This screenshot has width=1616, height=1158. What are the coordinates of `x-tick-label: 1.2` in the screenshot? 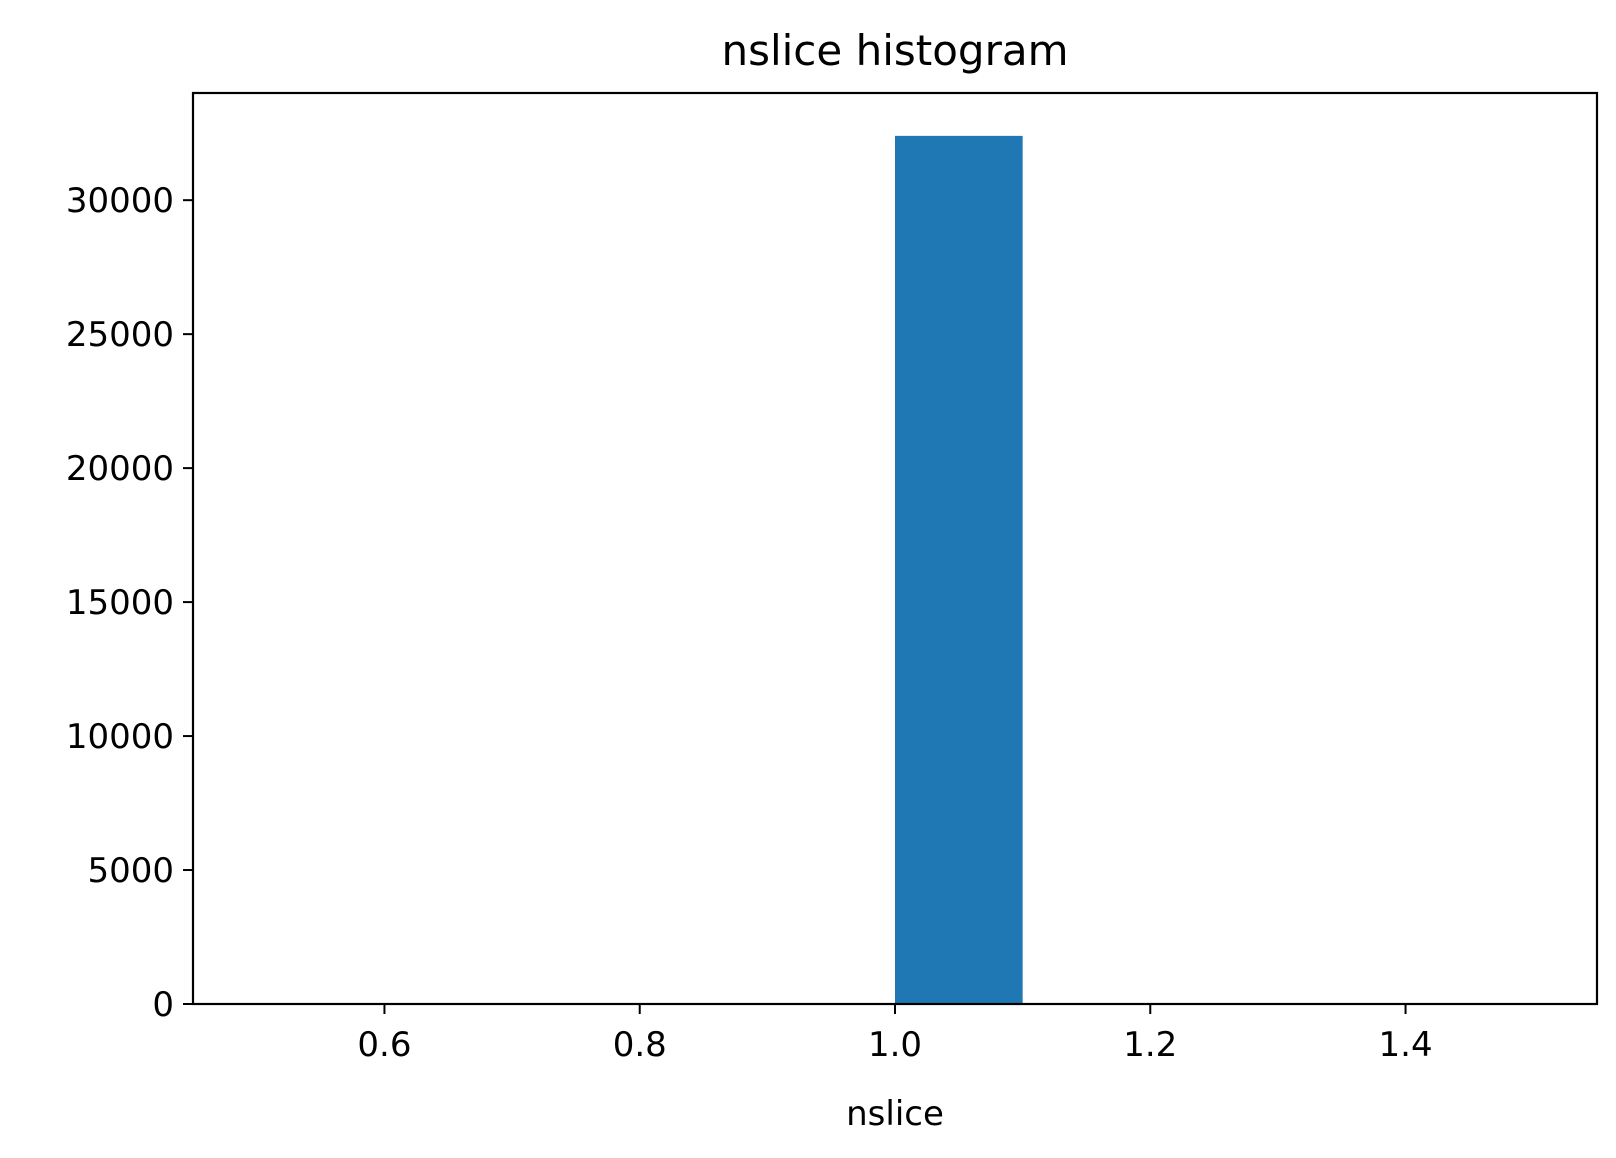 It's located at (1150, 1045).